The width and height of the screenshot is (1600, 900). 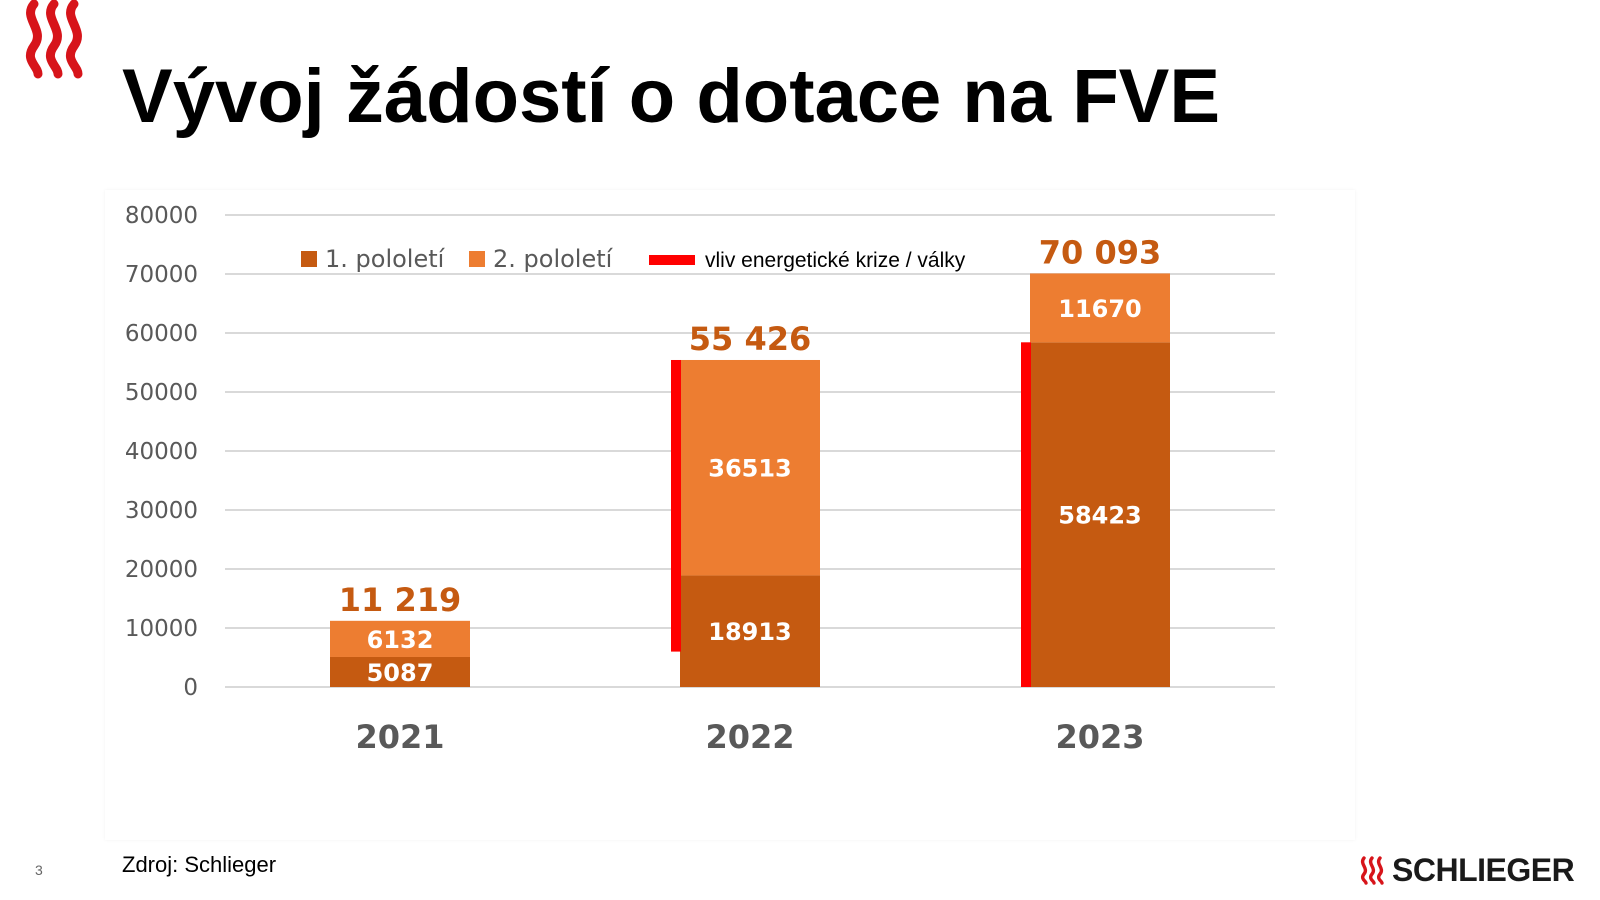 I want to click on y-tick-label: 10000, so click(x=161, y=629).